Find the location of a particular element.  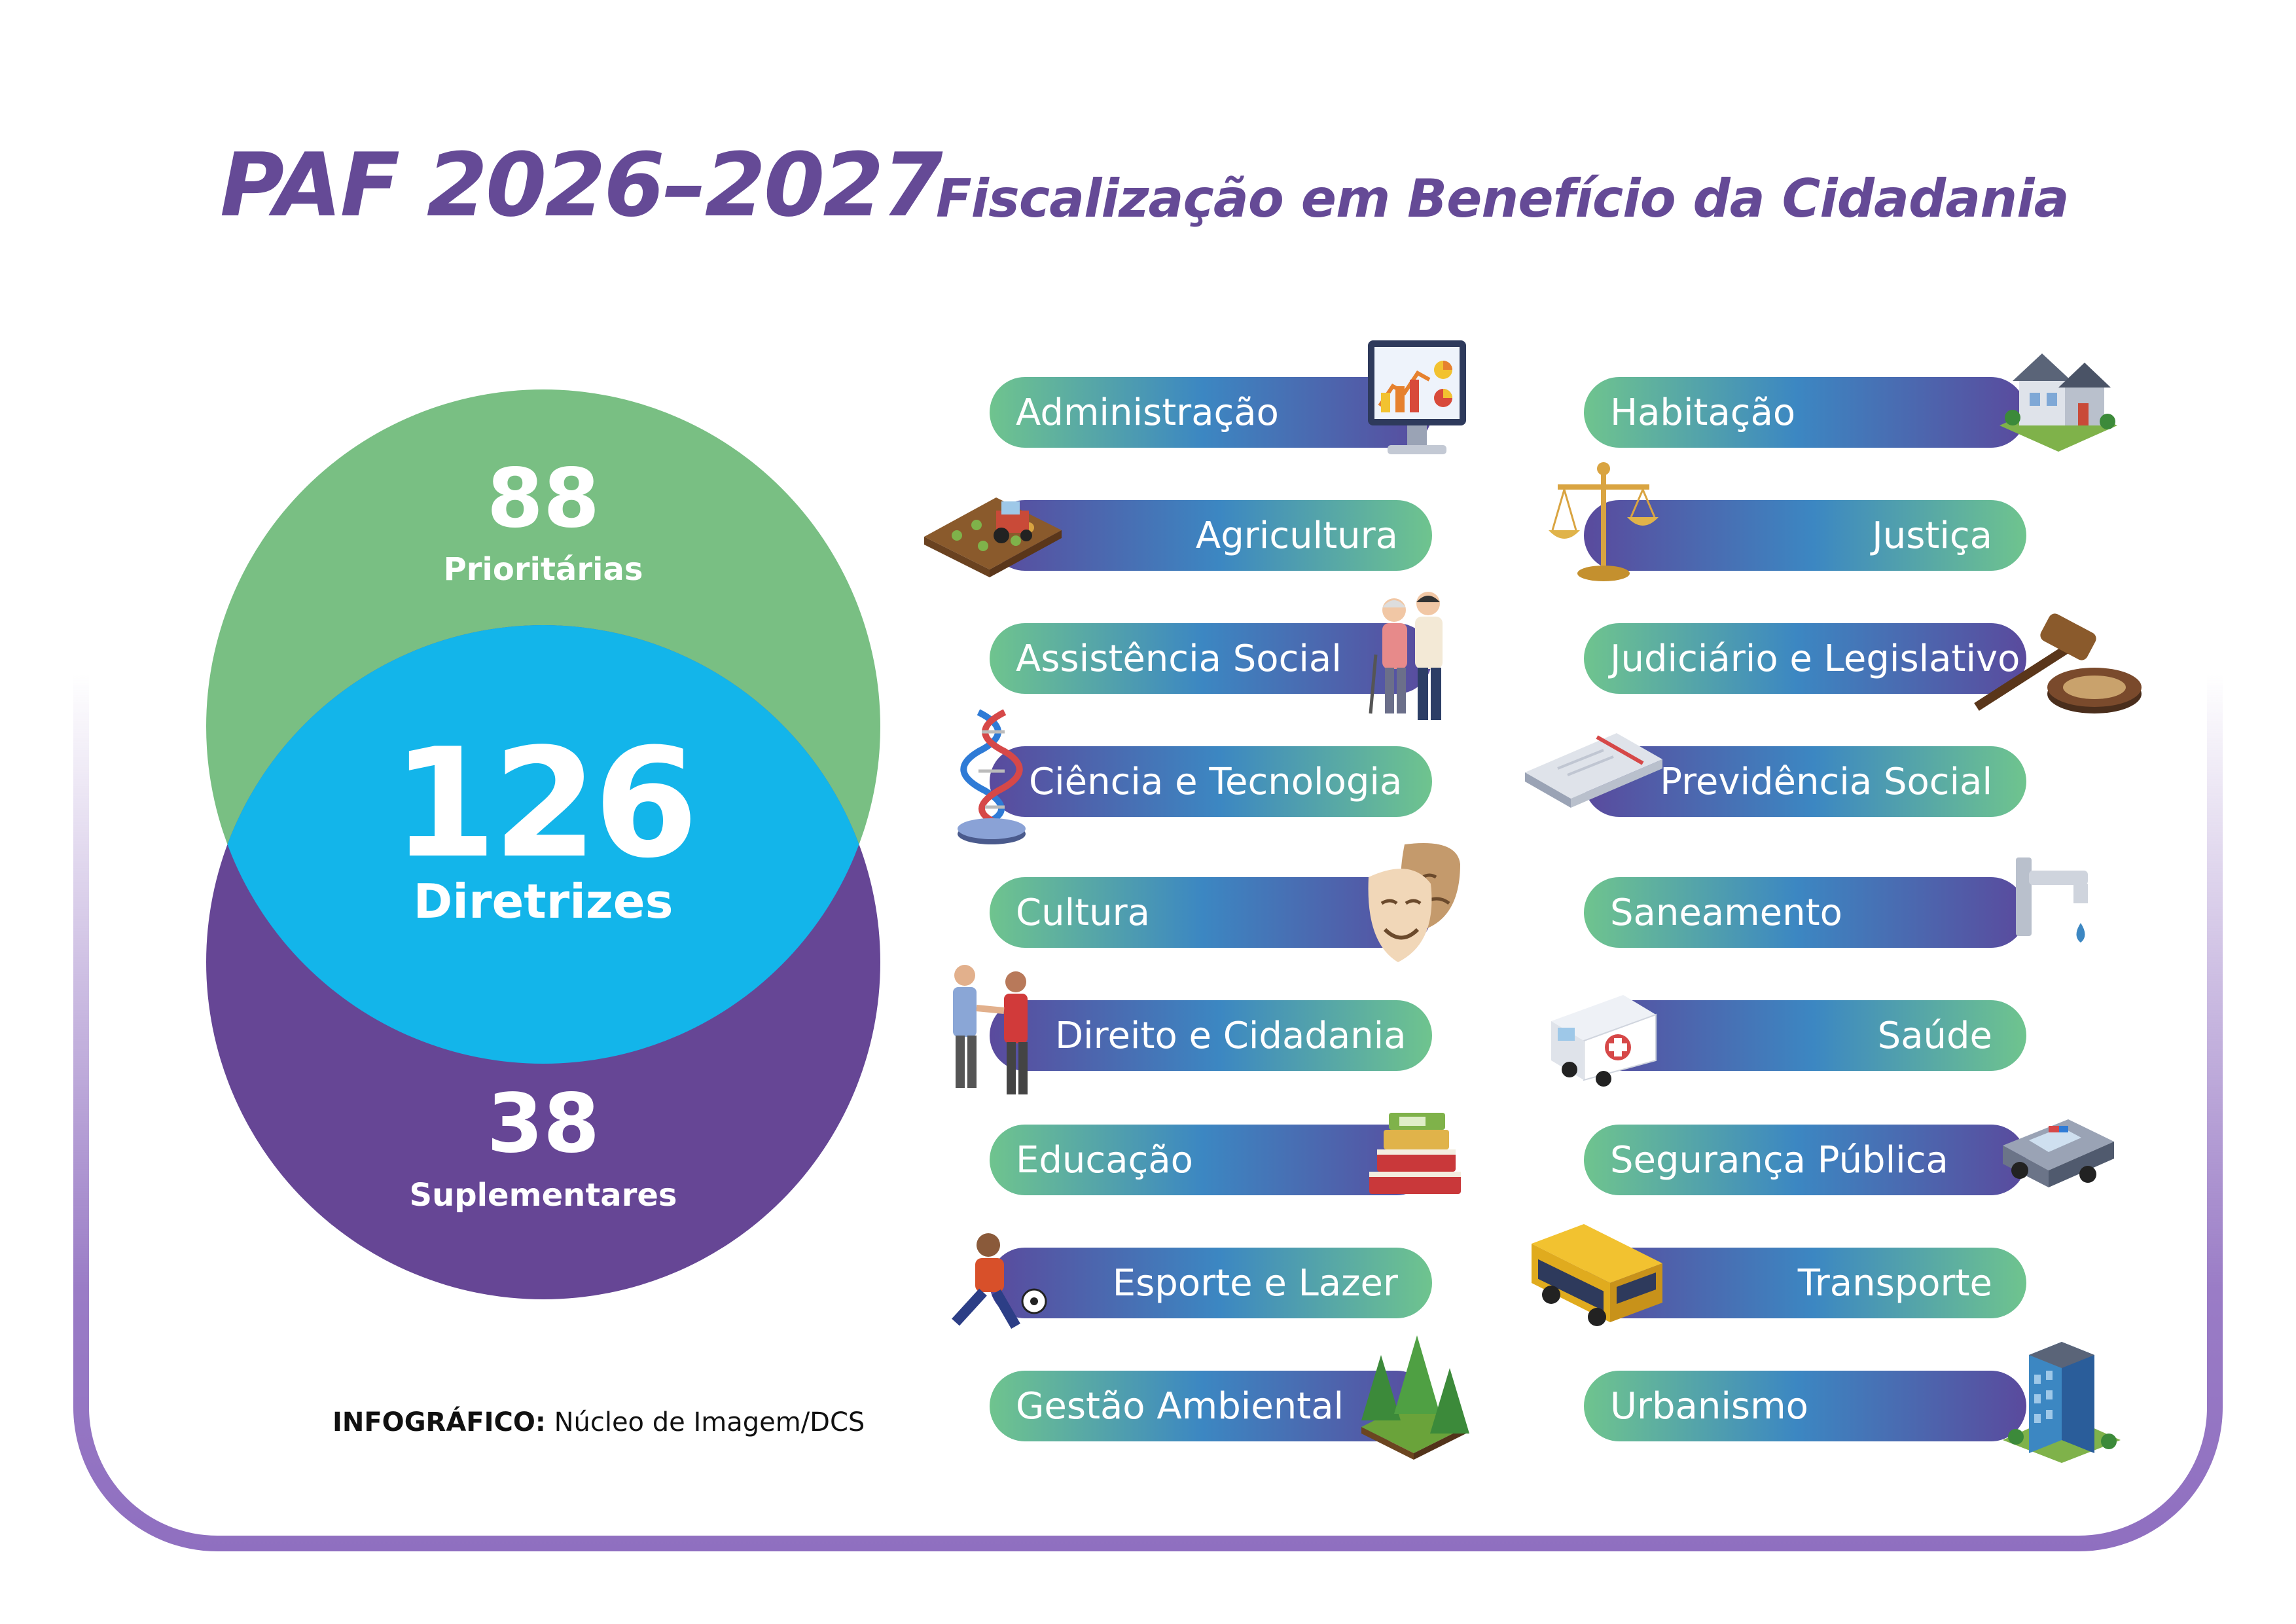

police-car-icon is located at coordinates (2058, 1153).